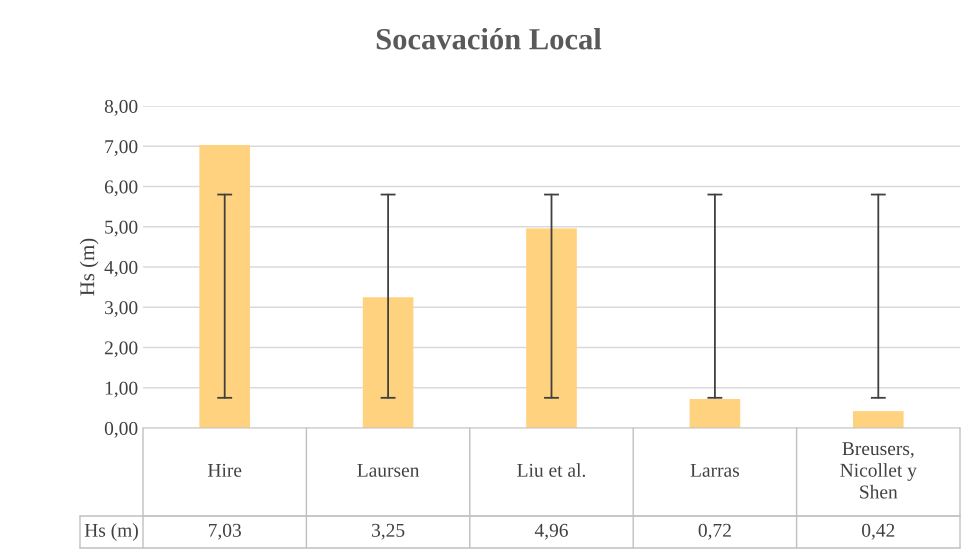 The image size is (977, 560). I want to click on chart-title: Socavación Local, so click(489, 39).